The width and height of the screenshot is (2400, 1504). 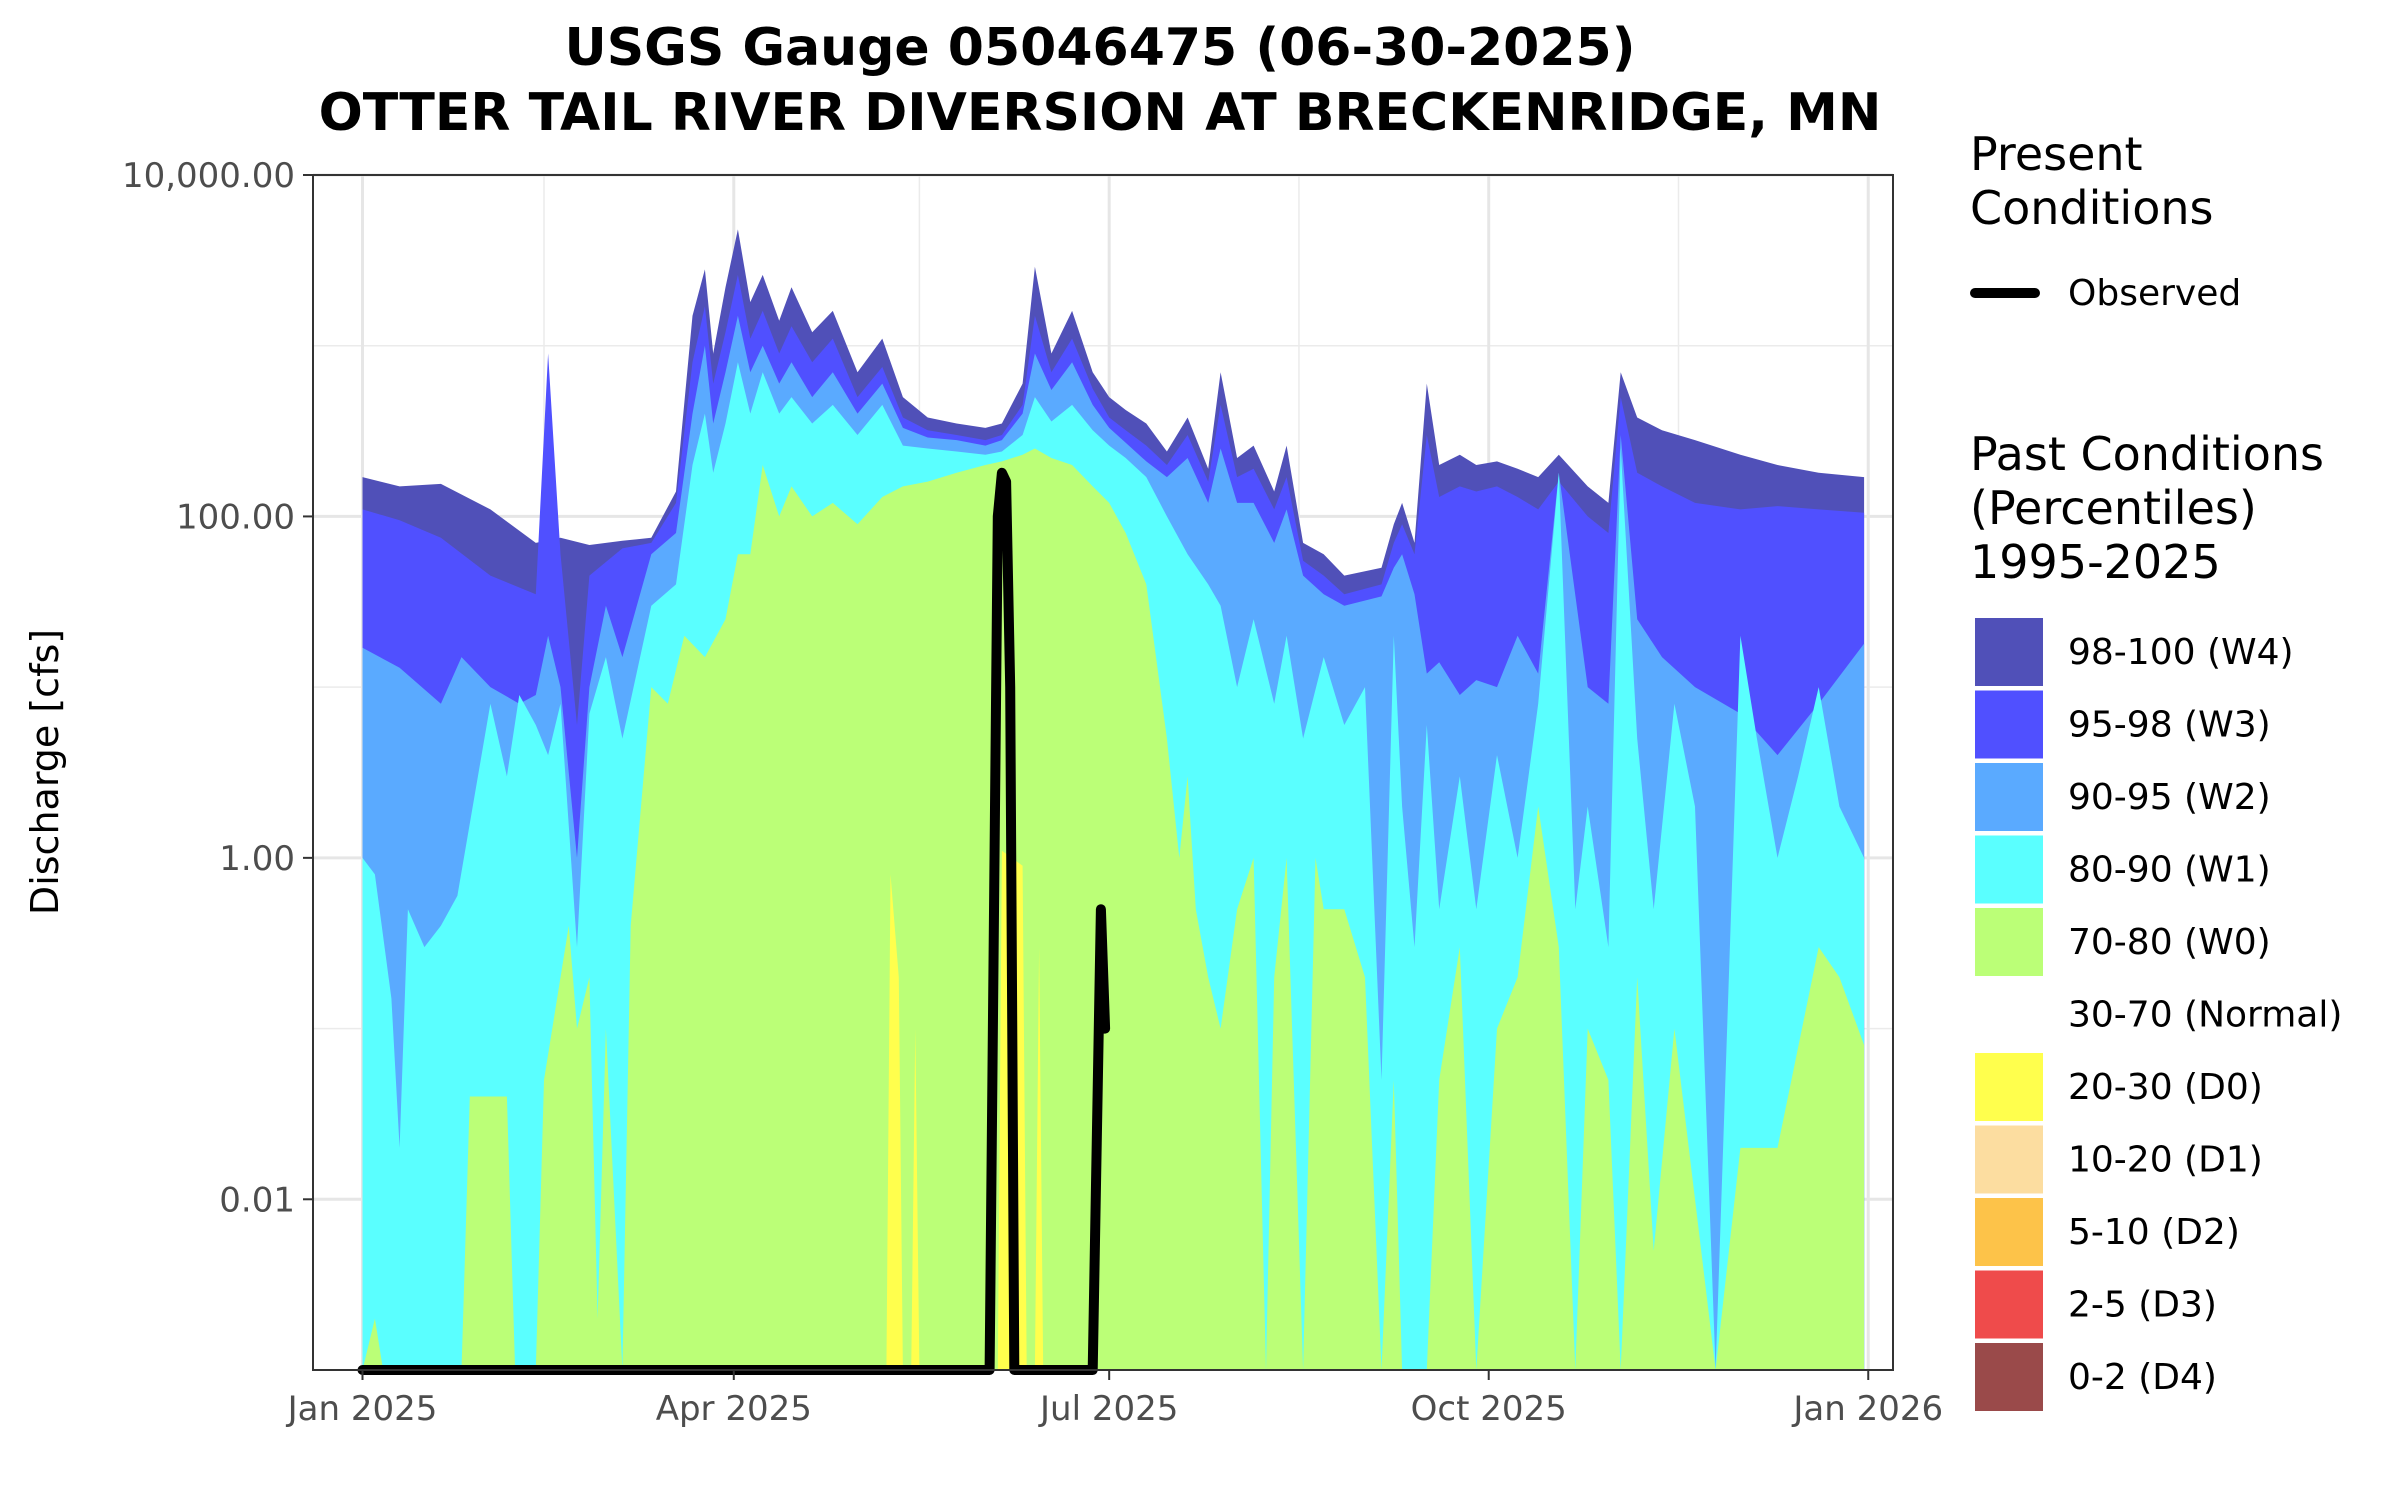 I want to click on legend-item-label-10: 0-2 (D4), so click(x=2142, y=1377).